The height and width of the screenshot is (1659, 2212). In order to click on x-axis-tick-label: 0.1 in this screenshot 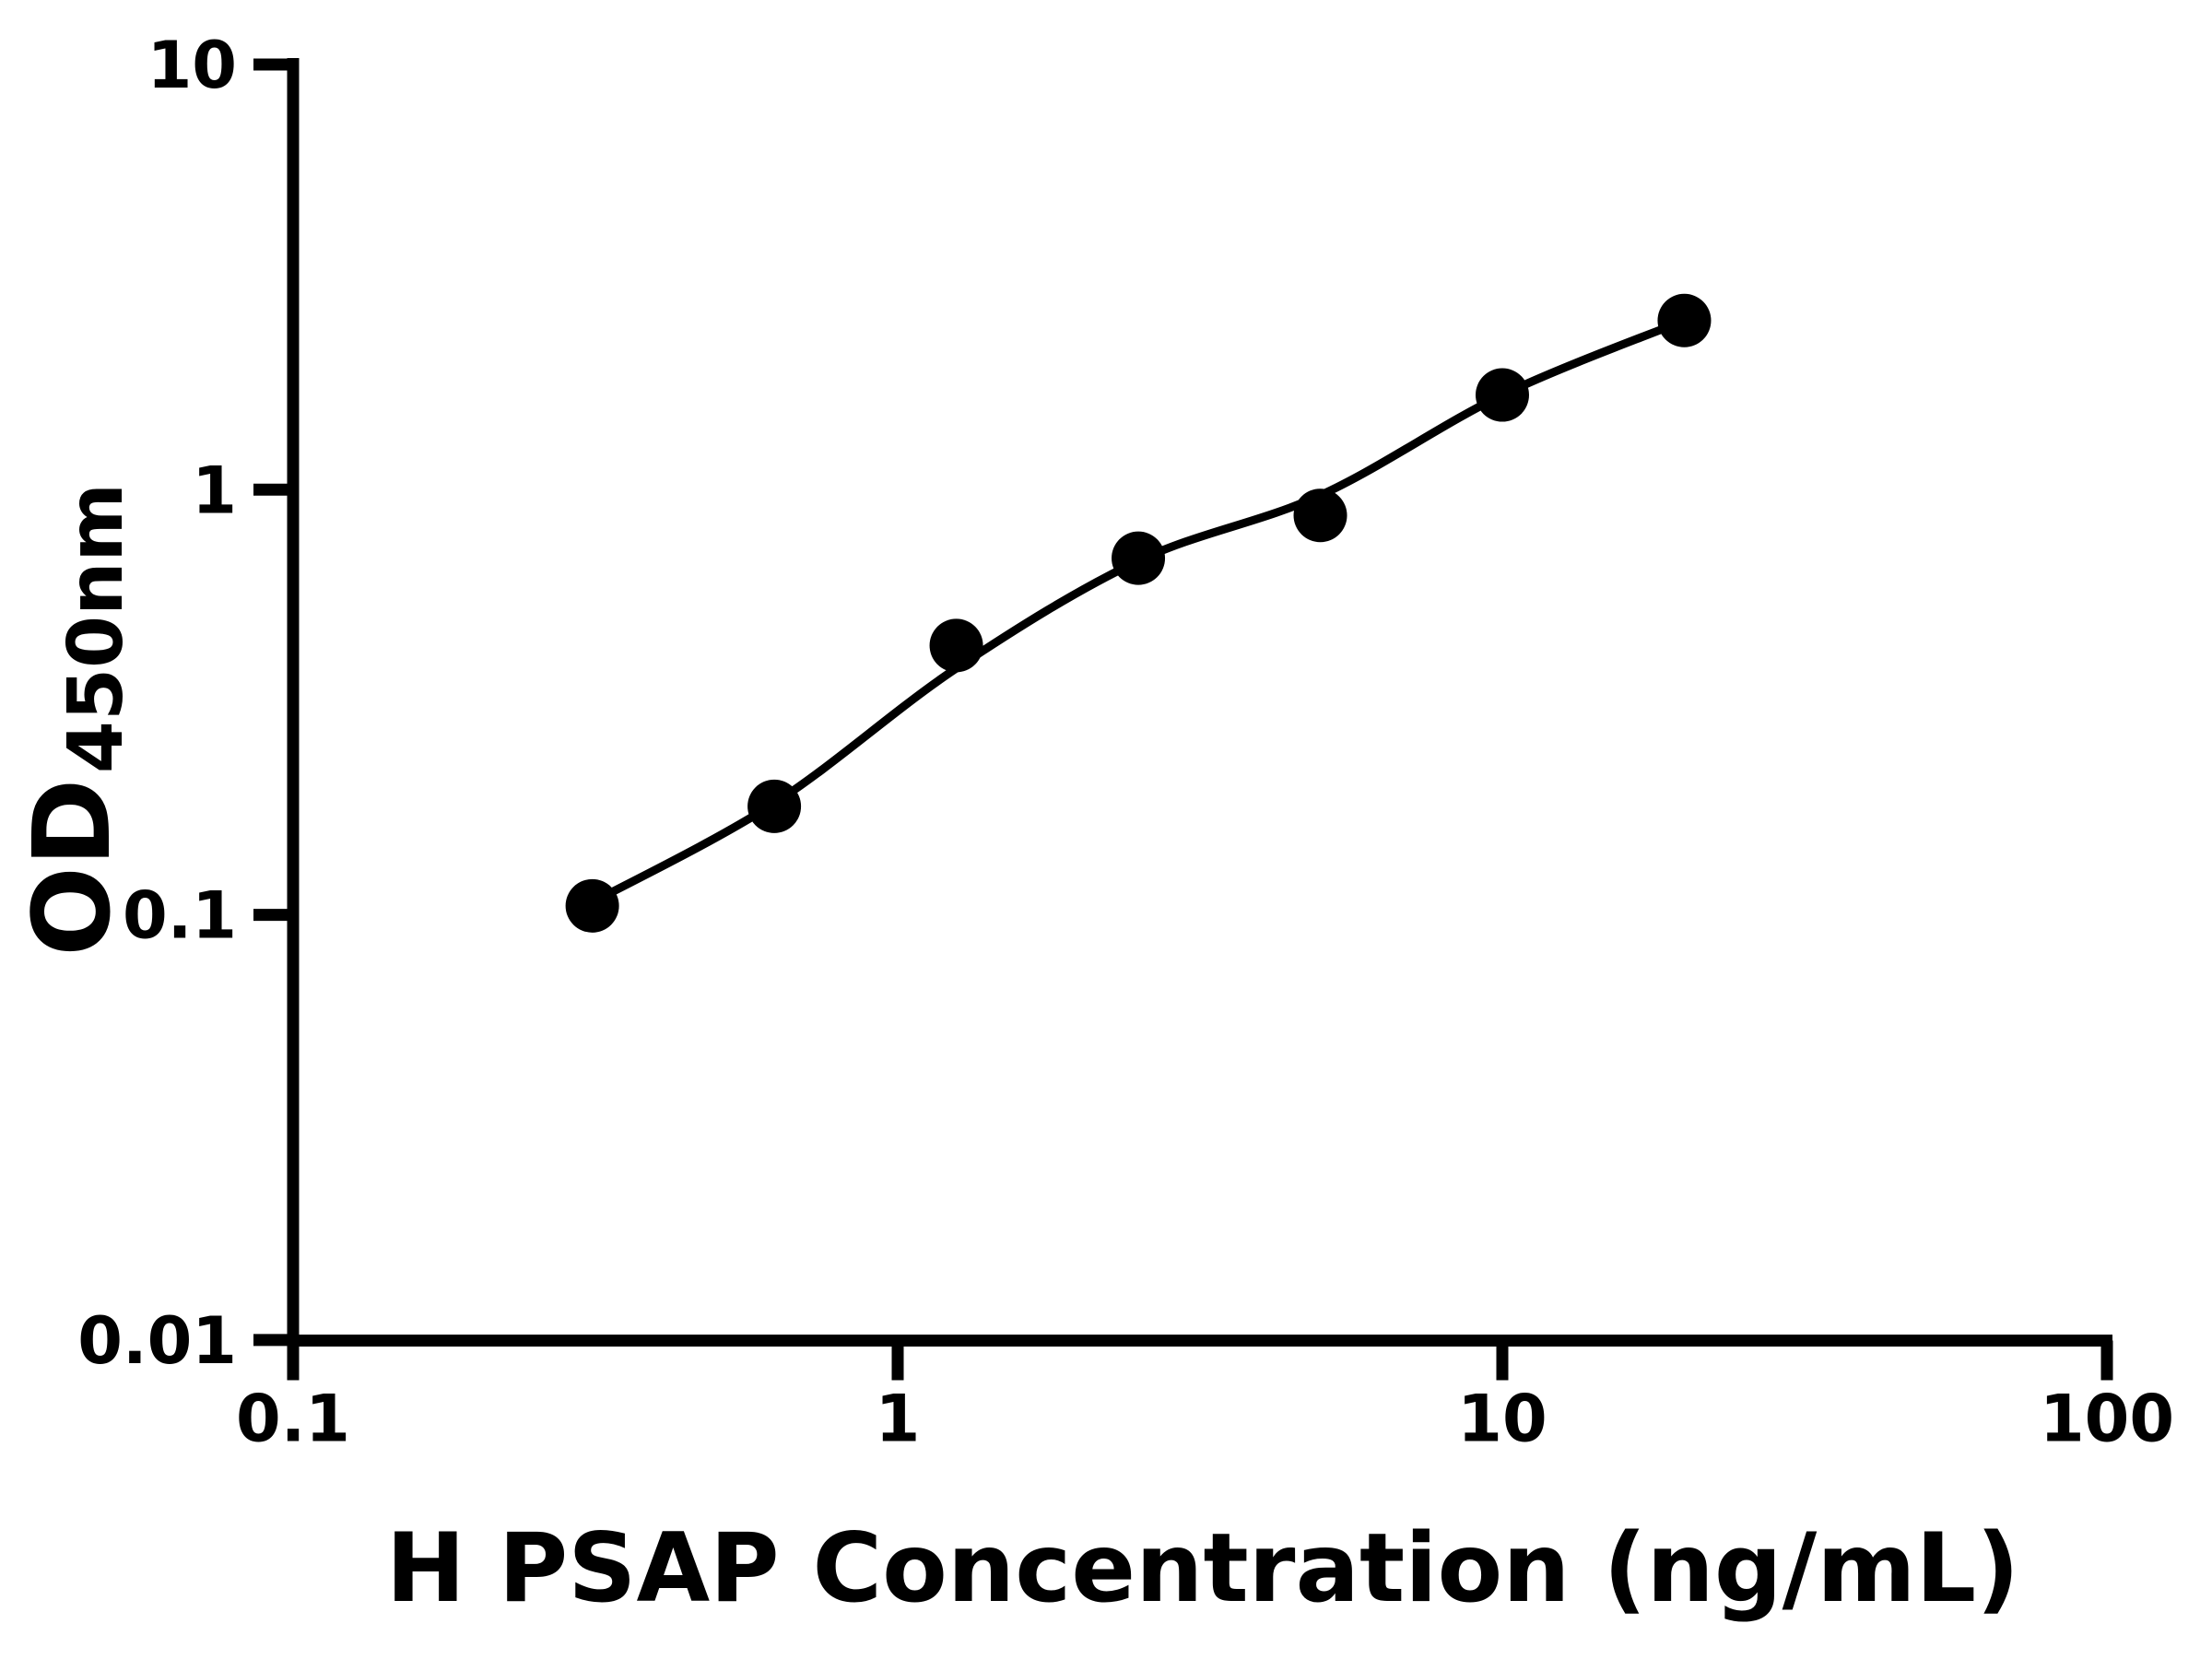, I will do `click(293, 1419)`.